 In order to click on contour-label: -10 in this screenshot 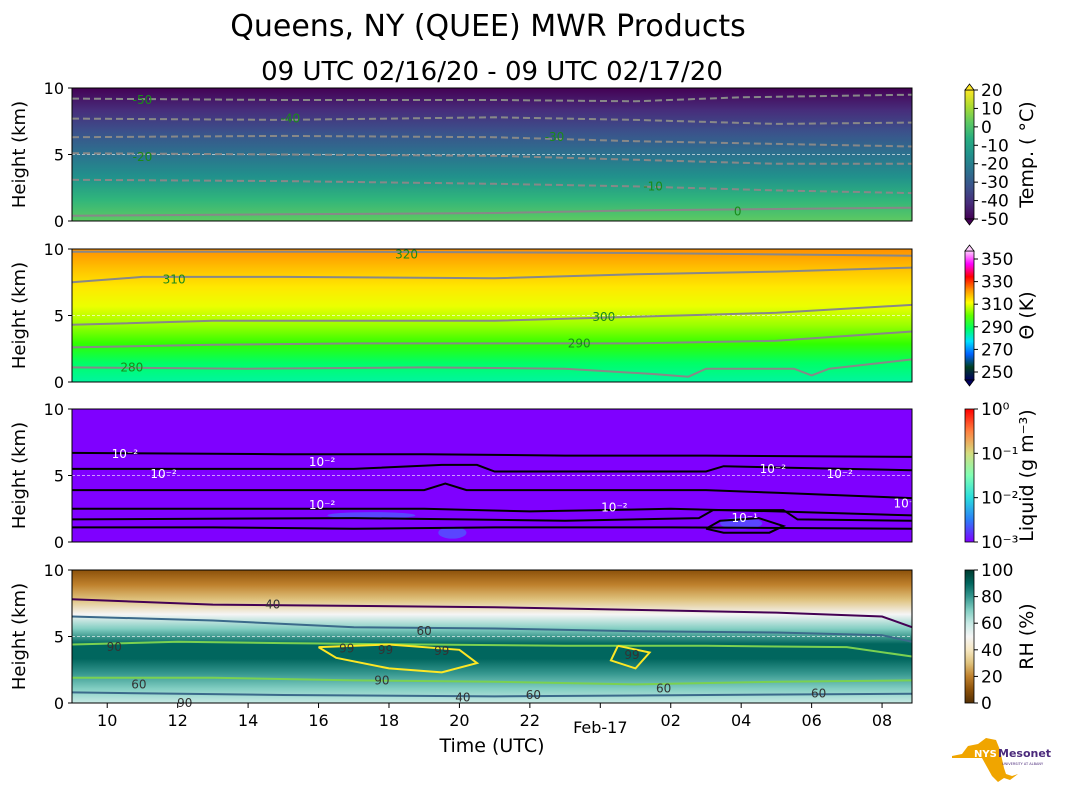, I will do `click(653, 186)`.